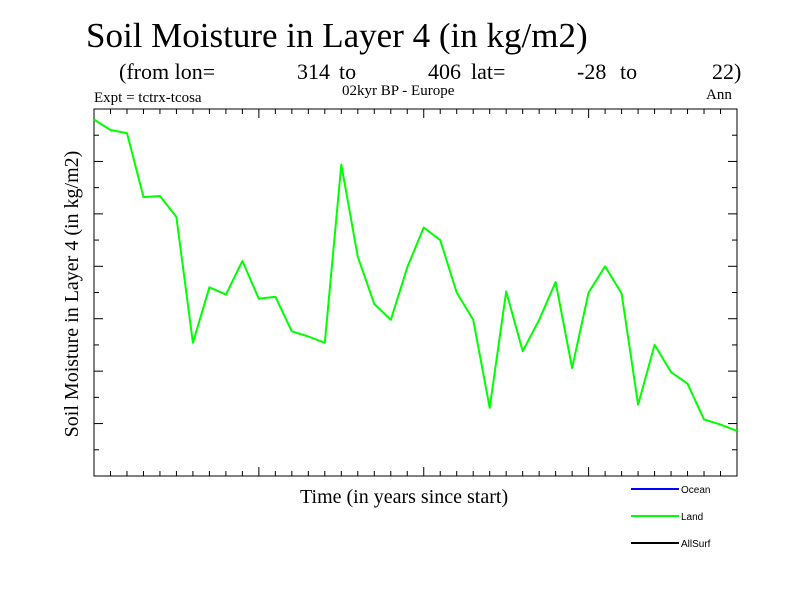  Describe the element at coordinates (696, 544) in the screenshot. I see `legend-label-allsurf: AllSurf` at that location.